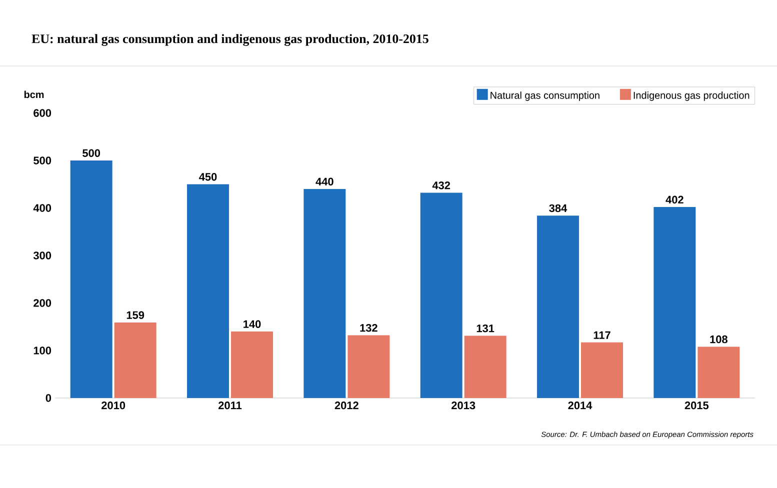 The width and height of the screenshot is (777, 488). Describe the element at coordinates (42, 256) in the screenshot. I see `y-tick-label: 300` at that location.